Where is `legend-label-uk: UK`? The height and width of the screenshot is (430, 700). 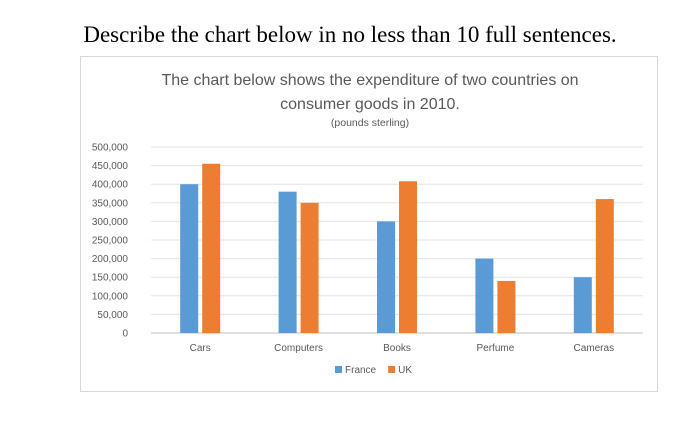 legend-label-uk: UK is located at coordinates (405, 370).